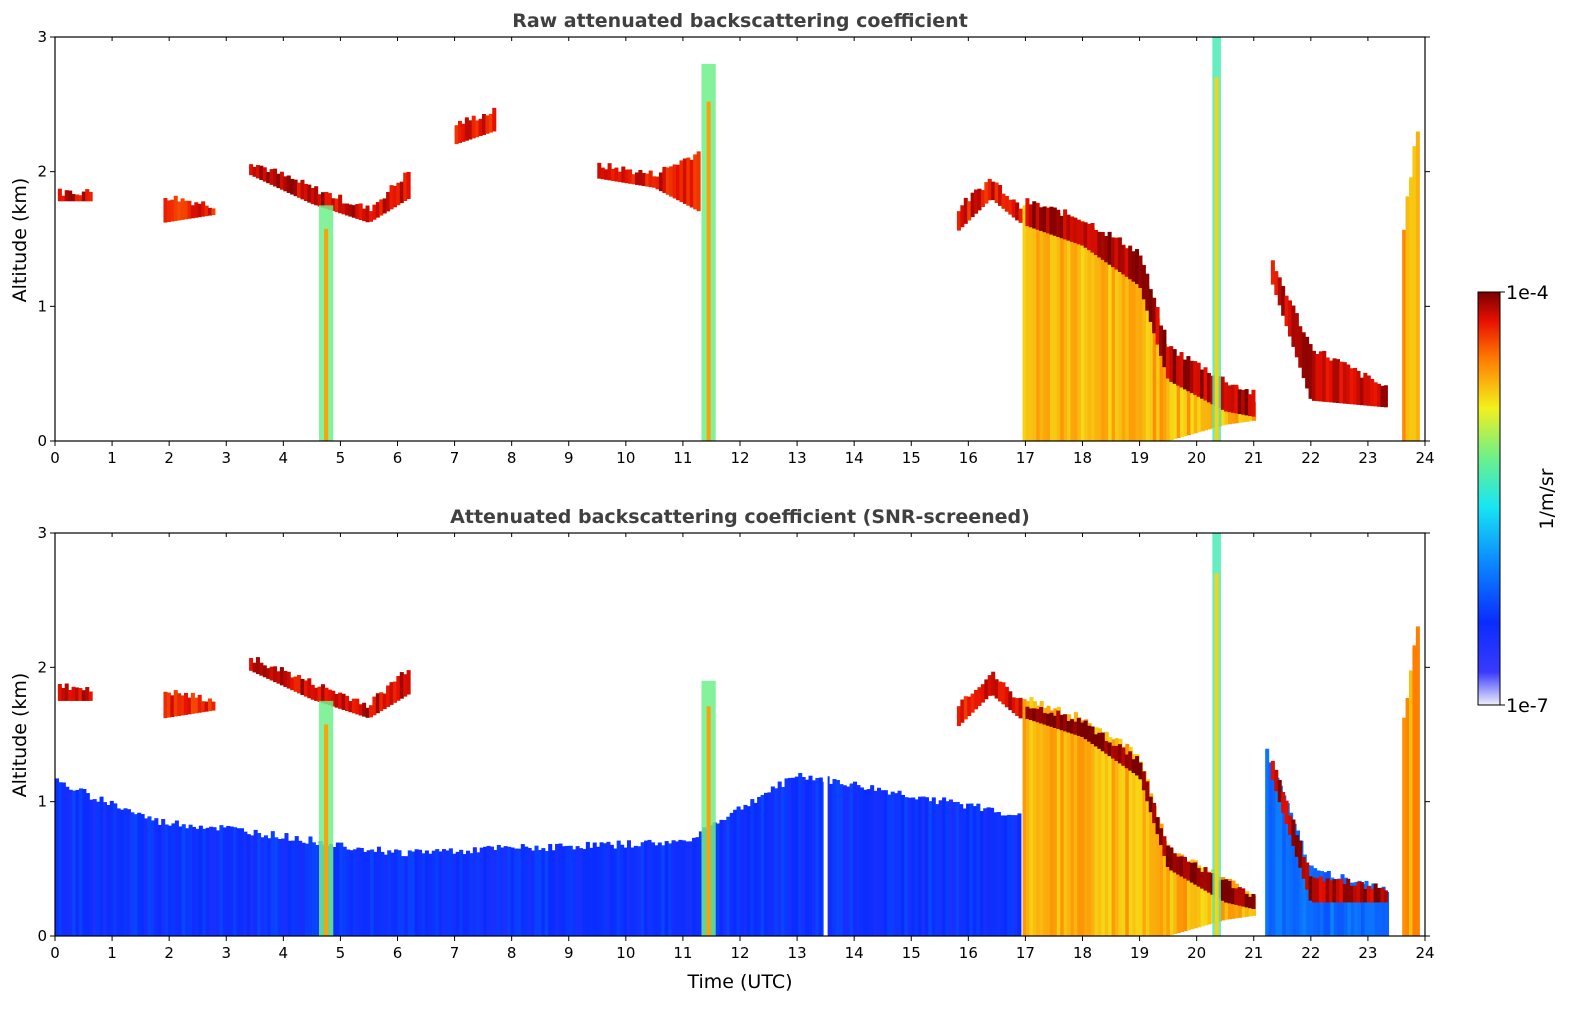  Describe the element at coordinates (20, 240) in the screenshot. I see `y-axis-label-raw: Altitude (km)` at that location.